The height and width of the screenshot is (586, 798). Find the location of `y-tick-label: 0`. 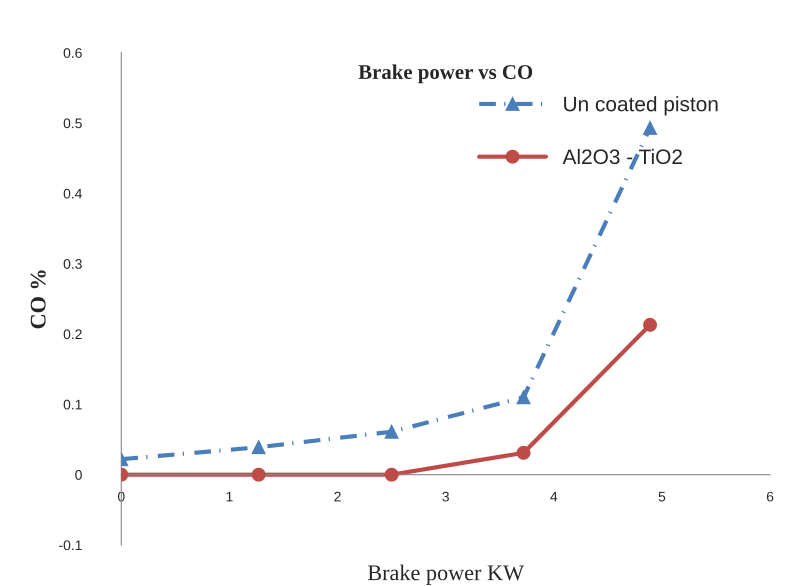

y-tick-label: 0 is located at coordinates (78, 475).